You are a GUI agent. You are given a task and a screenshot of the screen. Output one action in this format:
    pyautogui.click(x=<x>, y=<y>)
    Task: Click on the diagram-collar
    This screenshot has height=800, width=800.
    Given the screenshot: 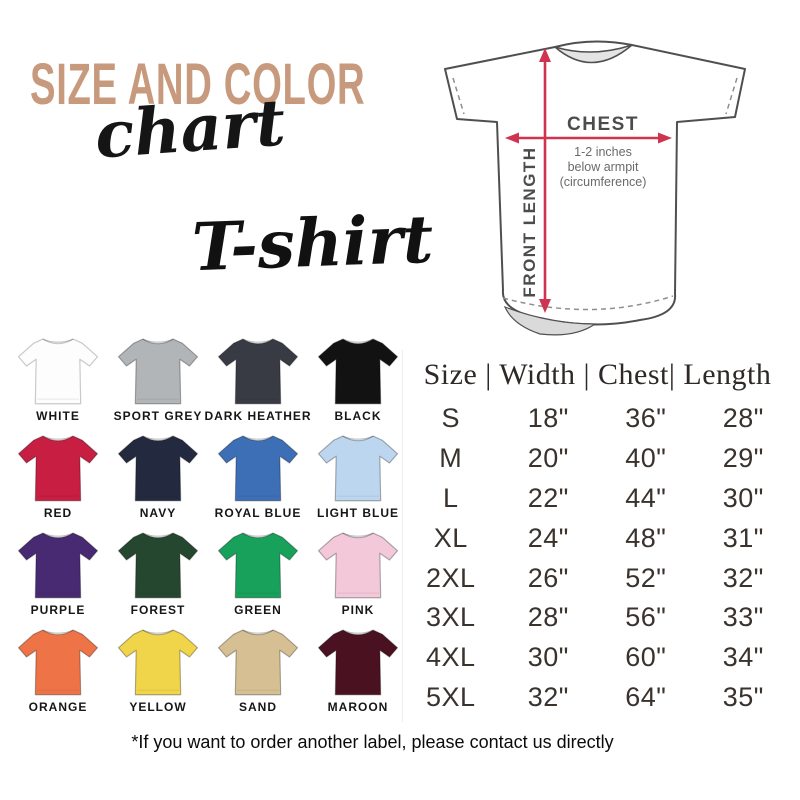 What is the action you would take?
    pyautogui.click(x=593, y=54)
    